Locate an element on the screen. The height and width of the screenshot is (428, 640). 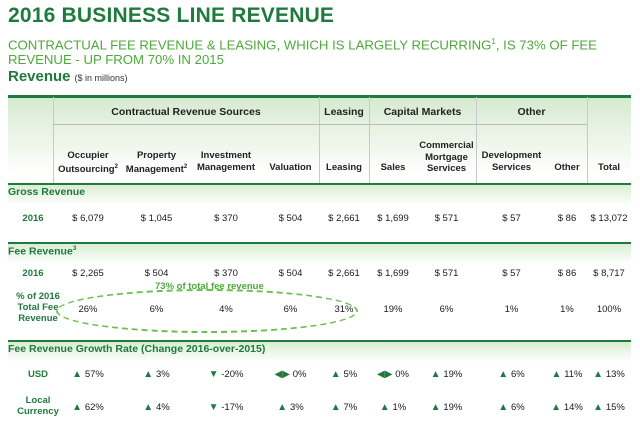
gross-revenue-cell: $ 13,072 is located at coordinates (609, 218).